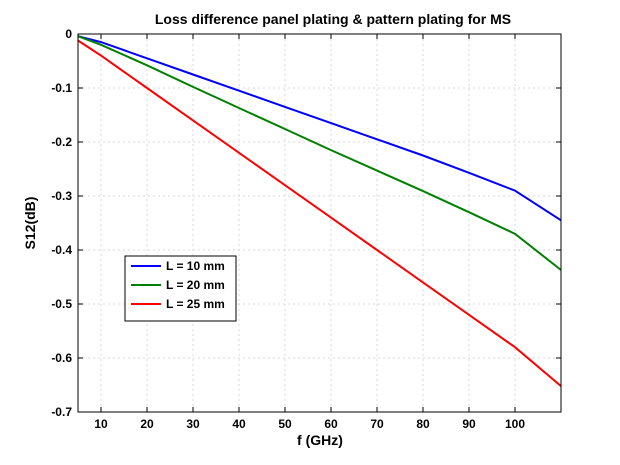 The image size is (620, 465). Describe the element at coordinates (147, 424) in the screenshot. I see `x-tick-label: 20` at that location.